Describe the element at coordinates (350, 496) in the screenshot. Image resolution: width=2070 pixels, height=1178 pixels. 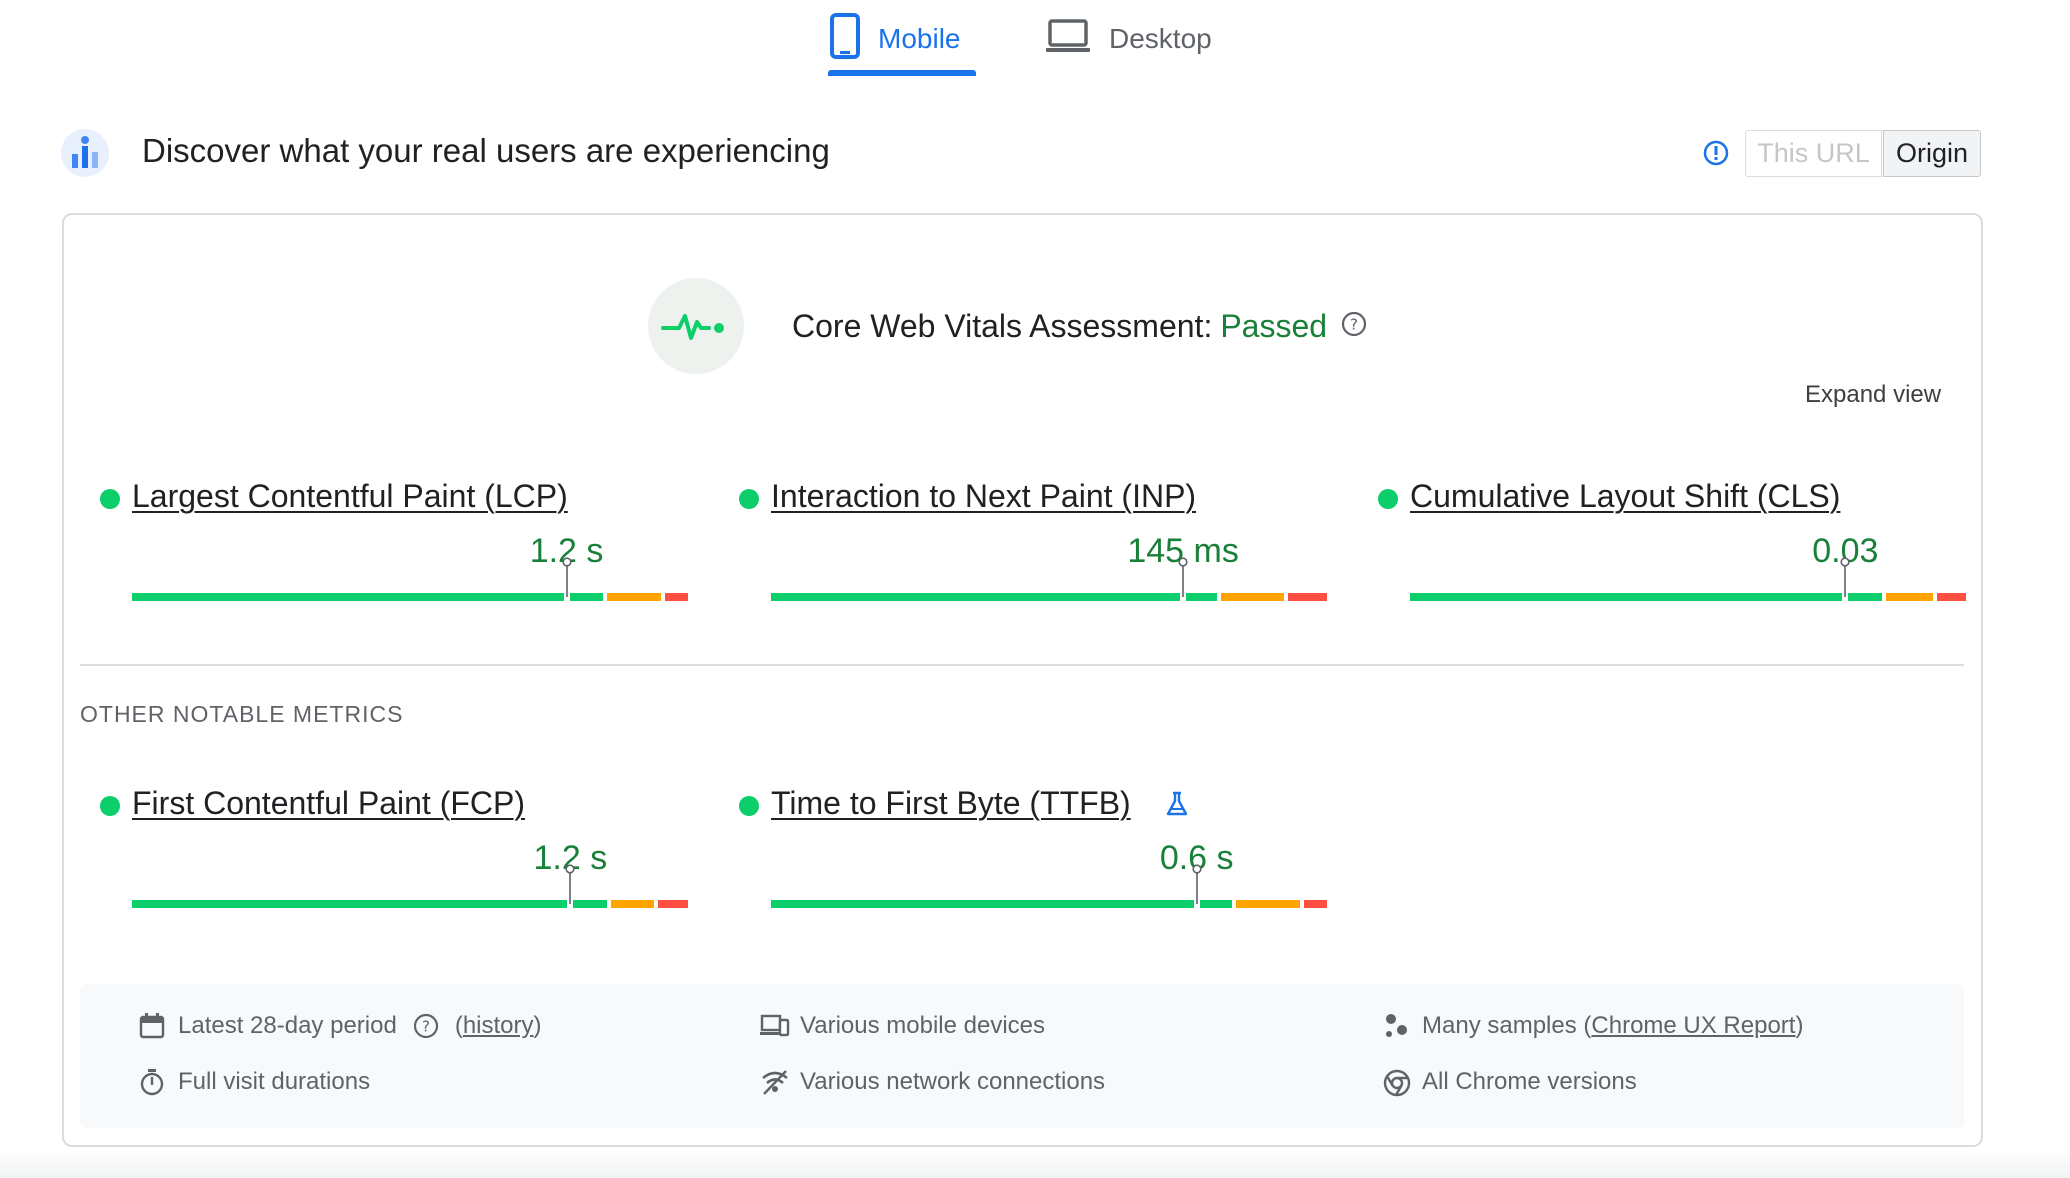
I see `metric-name-lcp: Largest Contentful Paint (LCP)` at that location.